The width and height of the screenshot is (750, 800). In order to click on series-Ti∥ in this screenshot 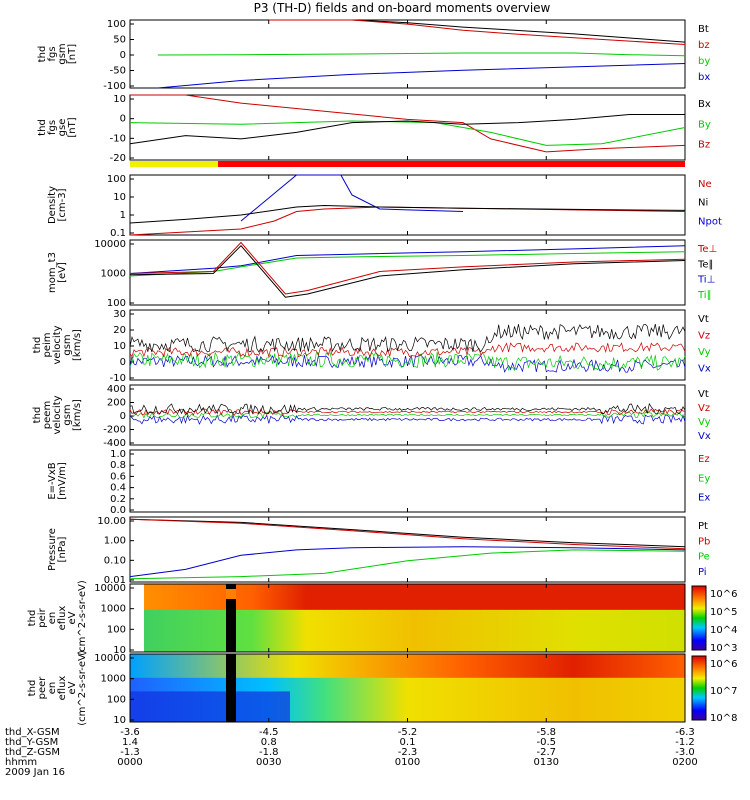, I will do `click(407, 264)`.